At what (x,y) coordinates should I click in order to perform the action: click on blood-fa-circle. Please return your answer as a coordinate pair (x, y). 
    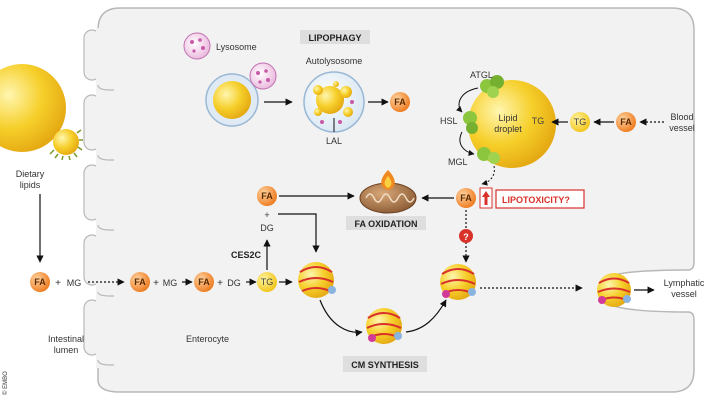
    Looking at the image, I should click on (626, 122).